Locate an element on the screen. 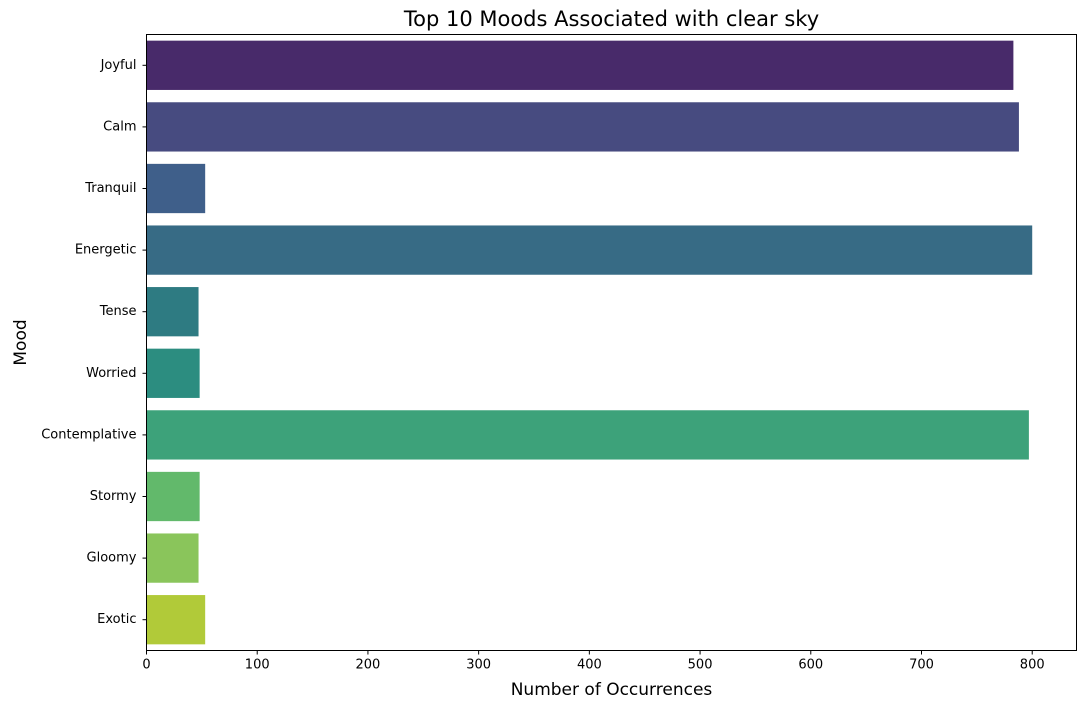 This screenshot has height=713, width=1086. x-tick-label-100: 100 is located at coordinates (257, 665).